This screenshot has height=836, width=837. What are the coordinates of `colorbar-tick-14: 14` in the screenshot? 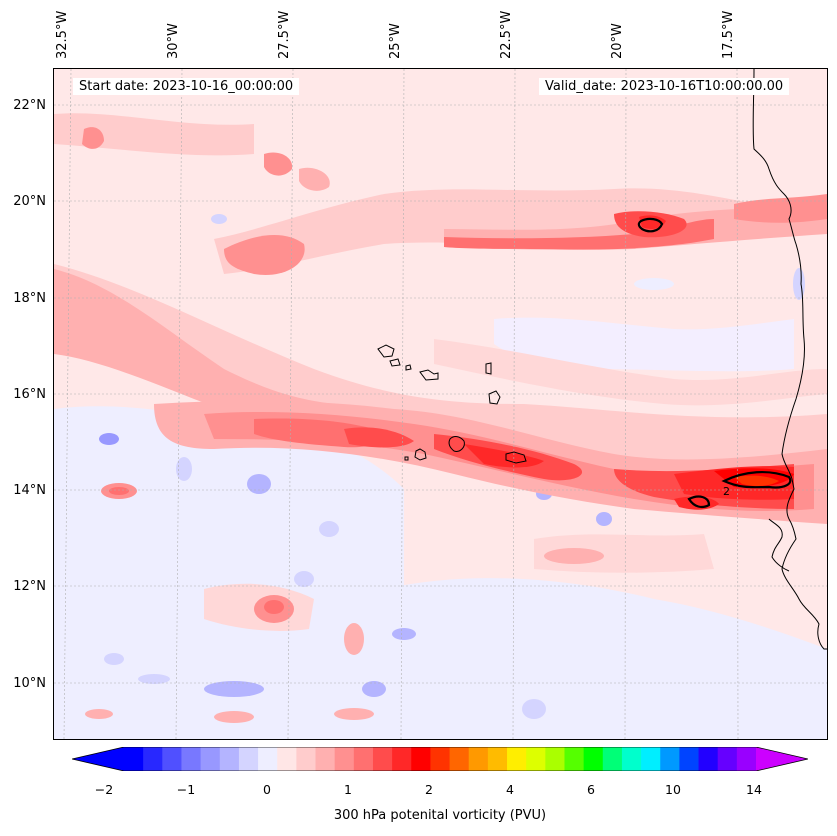 It's located at (754, 789).